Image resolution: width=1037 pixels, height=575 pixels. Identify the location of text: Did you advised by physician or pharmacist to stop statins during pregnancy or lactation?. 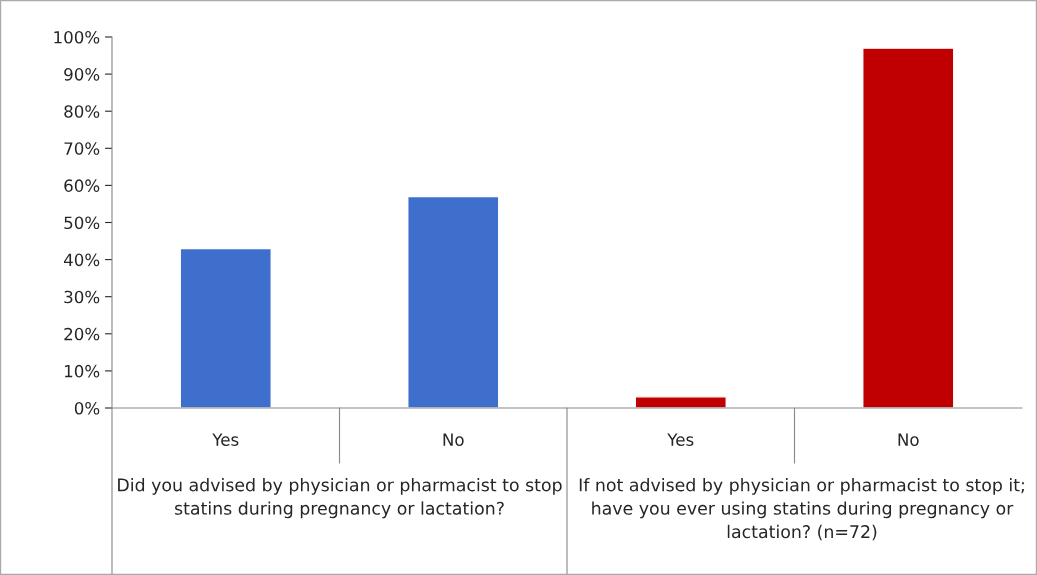
(340, 498).